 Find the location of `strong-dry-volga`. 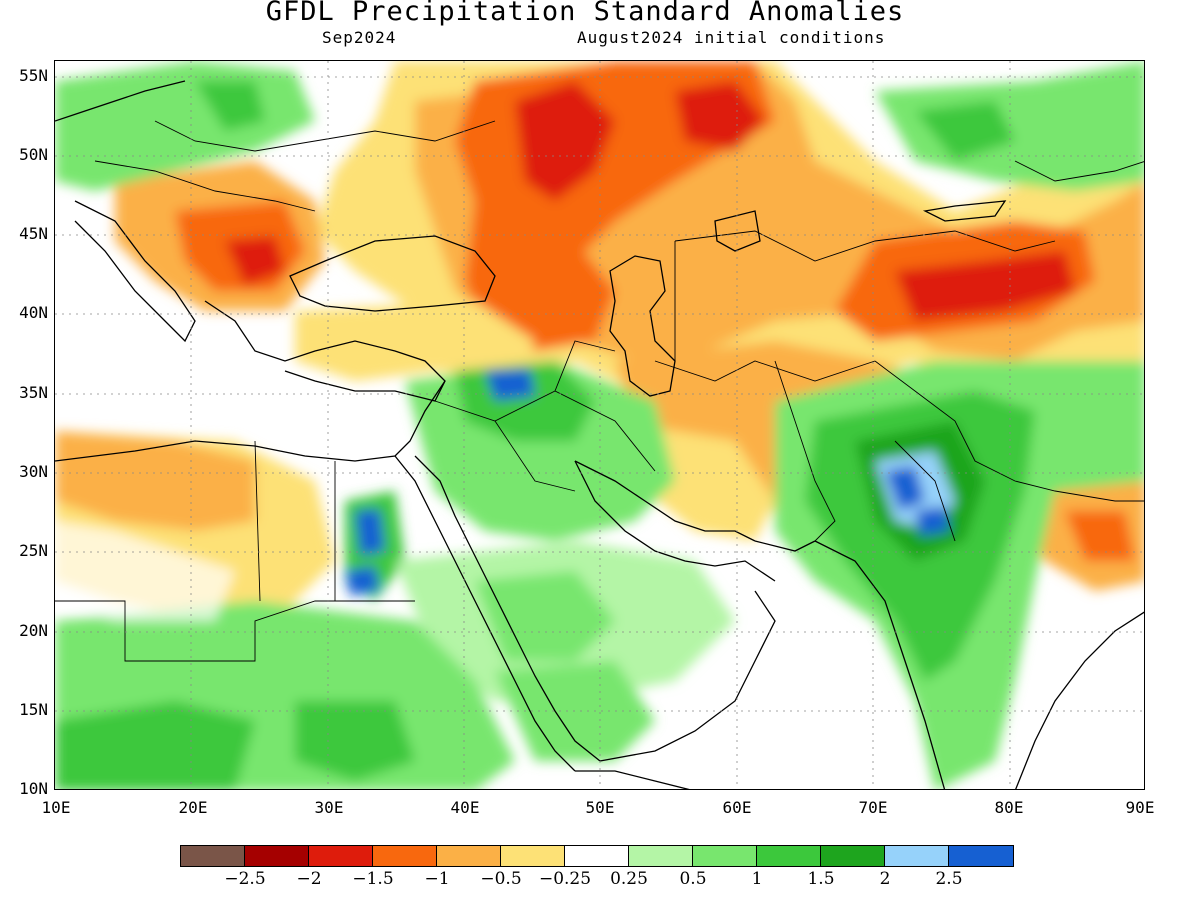

strong-dry-volga is located at coordinates (565, 141).